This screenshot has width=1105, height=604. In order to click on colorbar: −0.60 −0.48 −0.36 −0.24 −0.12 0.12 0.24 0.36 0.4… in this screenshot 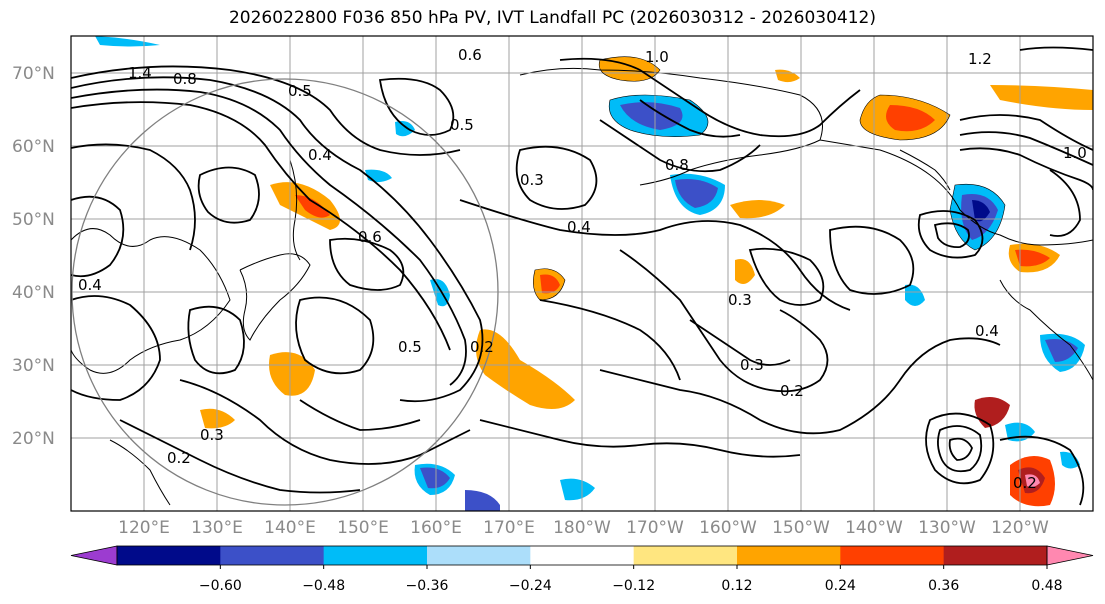, I will do `click(582, 569)`.